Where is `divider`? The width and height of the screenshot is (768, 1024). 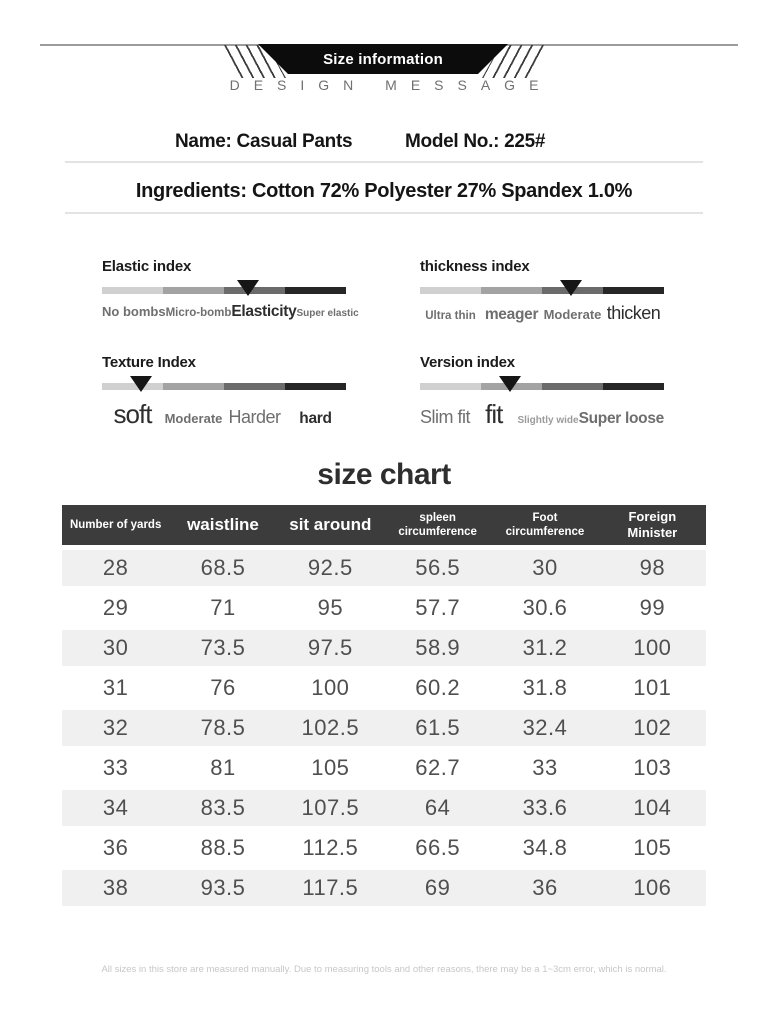
divider is located at coordinates (384, 162).